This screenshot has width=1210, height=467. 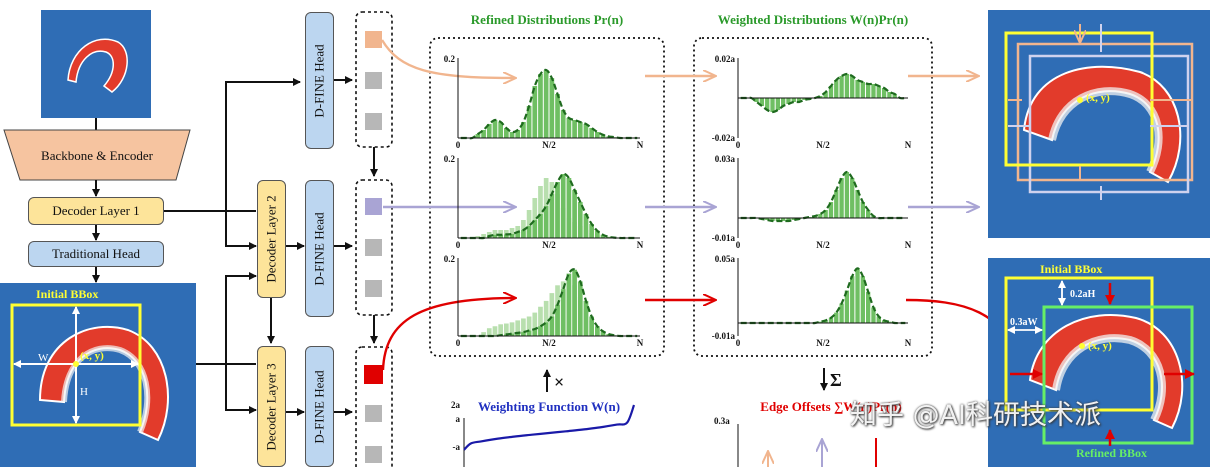 I want to click on refined-xtick-n: N, so click(x=640, y=145).